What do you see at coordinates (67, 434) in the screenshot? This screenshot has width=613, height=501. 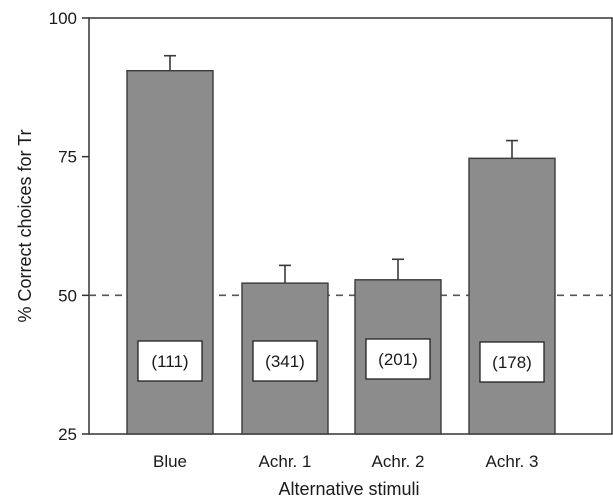 I see `y-tick-label-25: 25` at bounding box center [67, 434].